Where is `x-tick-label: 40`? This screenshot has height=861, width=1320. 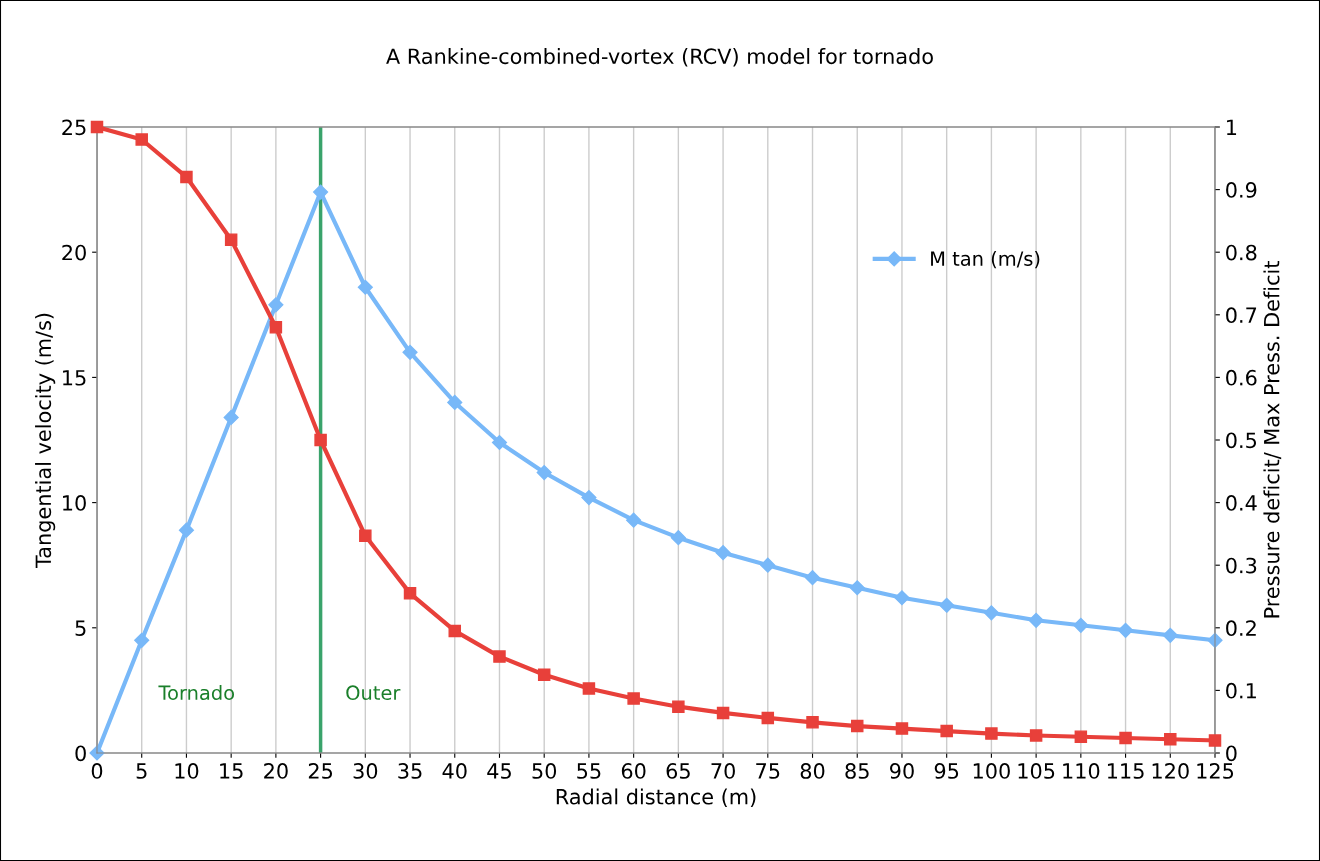 x-tick-label: 40 is located at coordinates (454, 771).